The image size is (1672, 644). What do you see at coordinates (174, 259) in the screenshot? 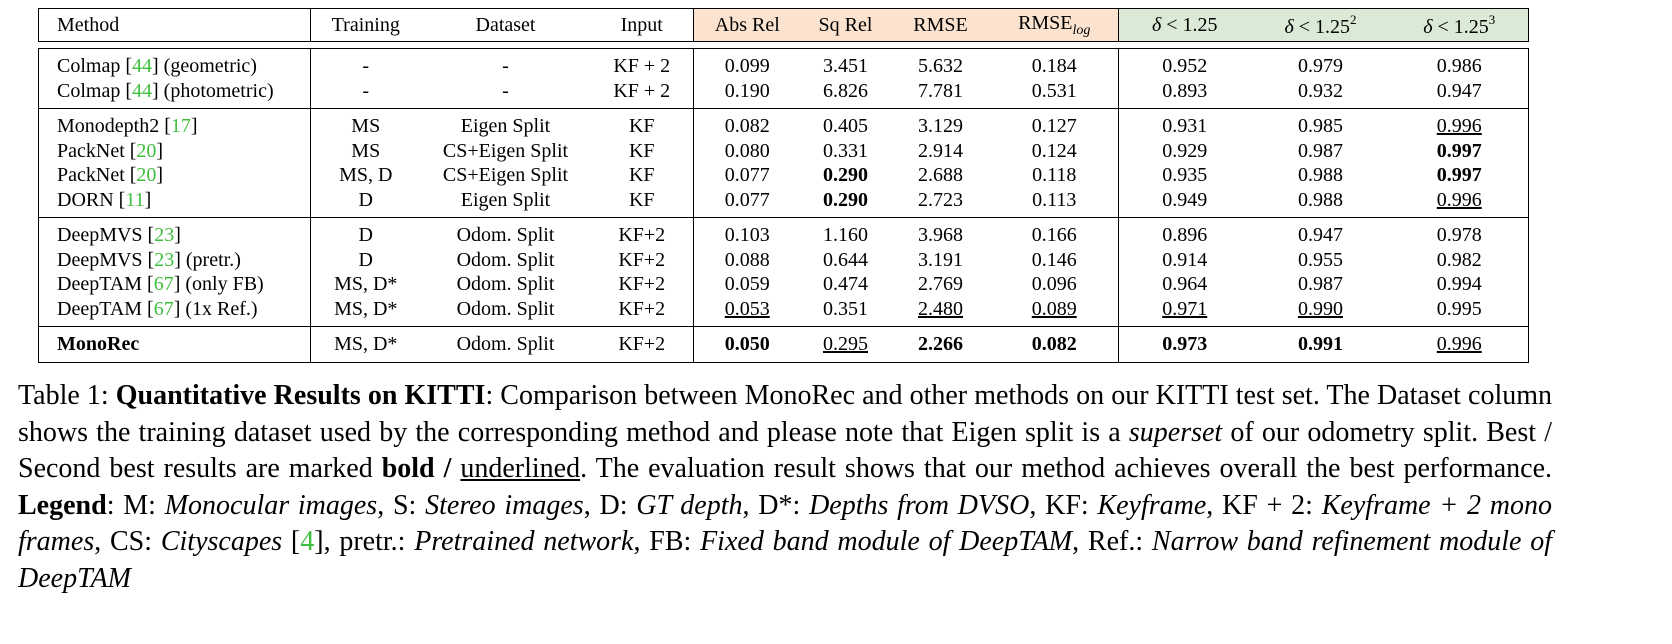
I see `method-cell: DeepMVS [23] (pretr.)` at bounding box center [174, 259].